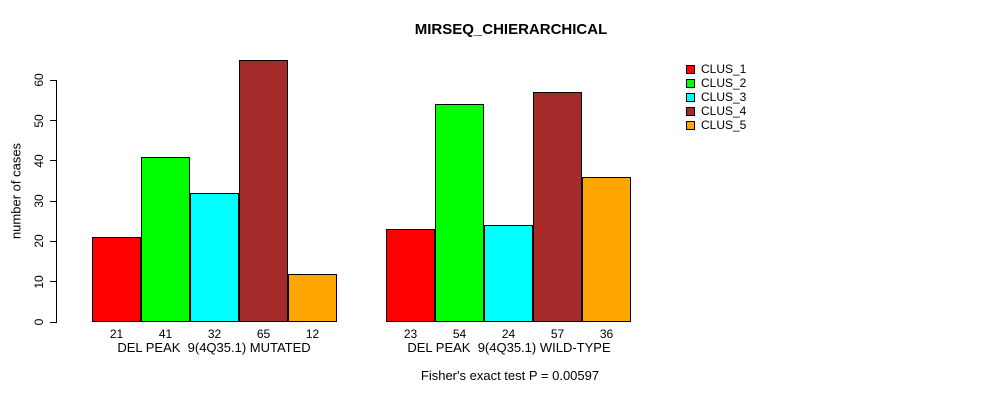  What do you see at coordinates (214, 347) in the screenshot?
I see `x-axis-group-label-mutated: DEL PEAK 9(4Q35.1) MUTATED` at bounding box center [214, 347].